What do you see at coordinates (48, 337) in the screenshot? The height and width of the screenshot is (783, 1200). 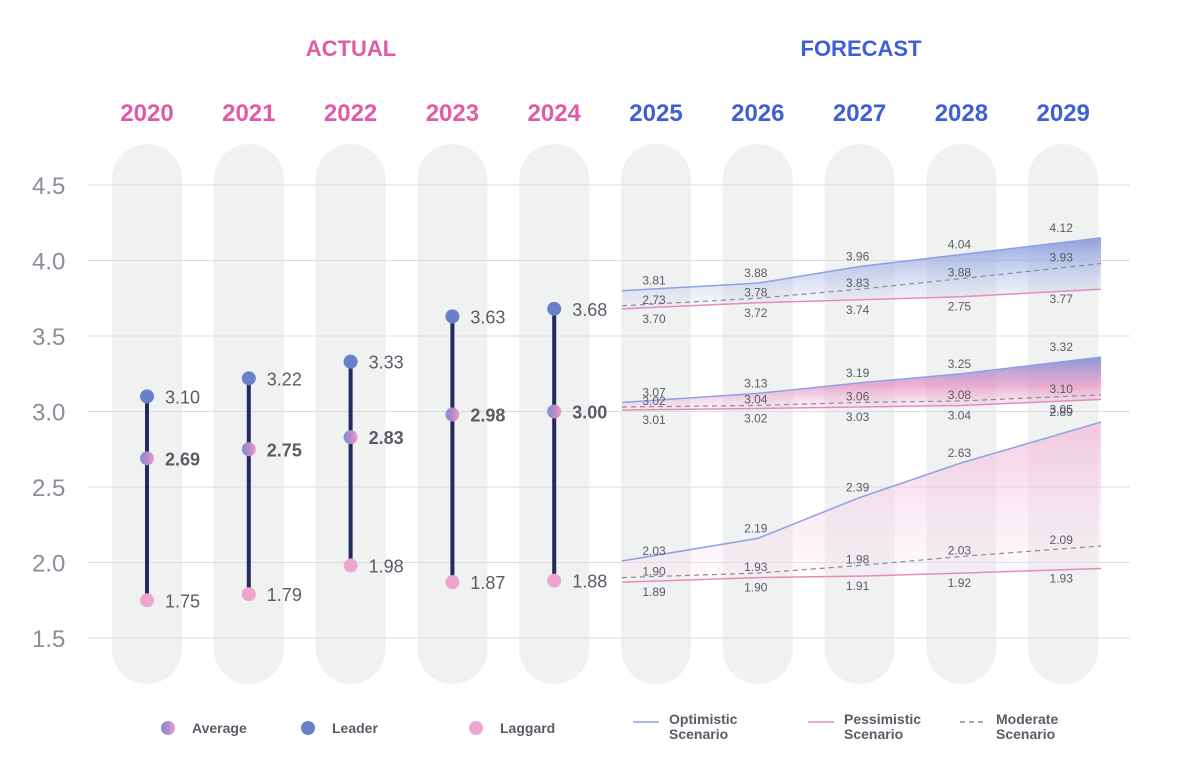 I see `y-tick-3.5: 3.5` at bounding box center [48, 337].